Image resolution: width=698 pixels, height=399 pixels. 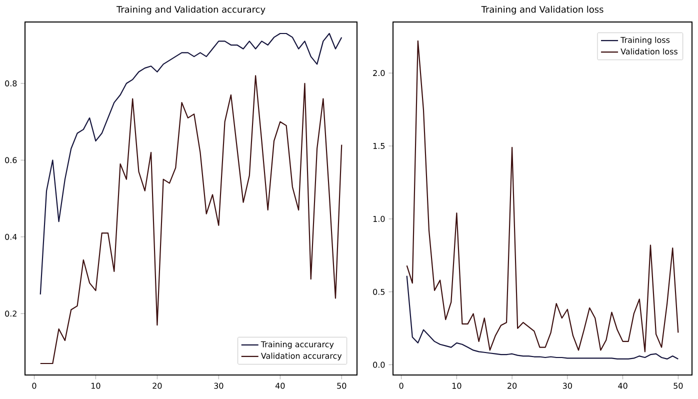 I want to click on chart-title: Training and Validation loss, so click(x=542, y=10).